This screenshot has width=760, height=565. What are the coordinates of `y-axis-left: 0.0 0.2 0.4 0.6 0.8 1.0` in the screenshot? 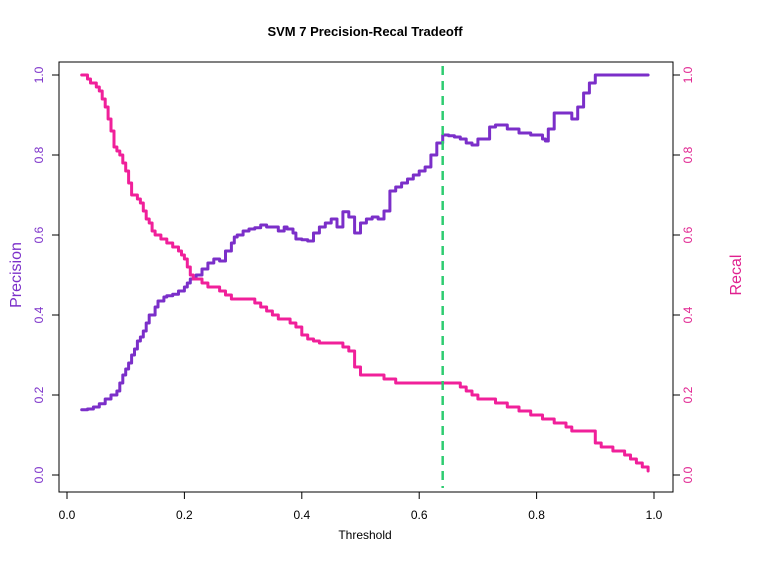 It's located at (46, 274).